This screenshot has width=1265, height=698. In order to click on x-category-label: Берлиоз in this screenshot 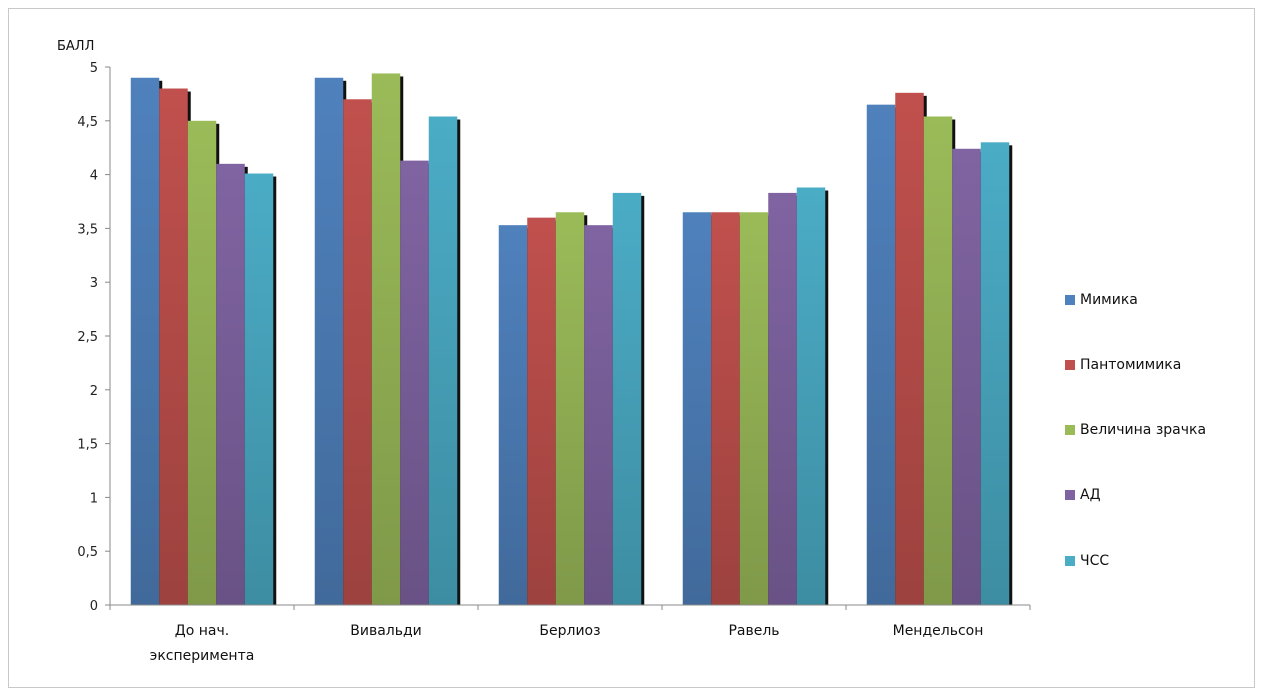, I will do `click(569, 631)`.